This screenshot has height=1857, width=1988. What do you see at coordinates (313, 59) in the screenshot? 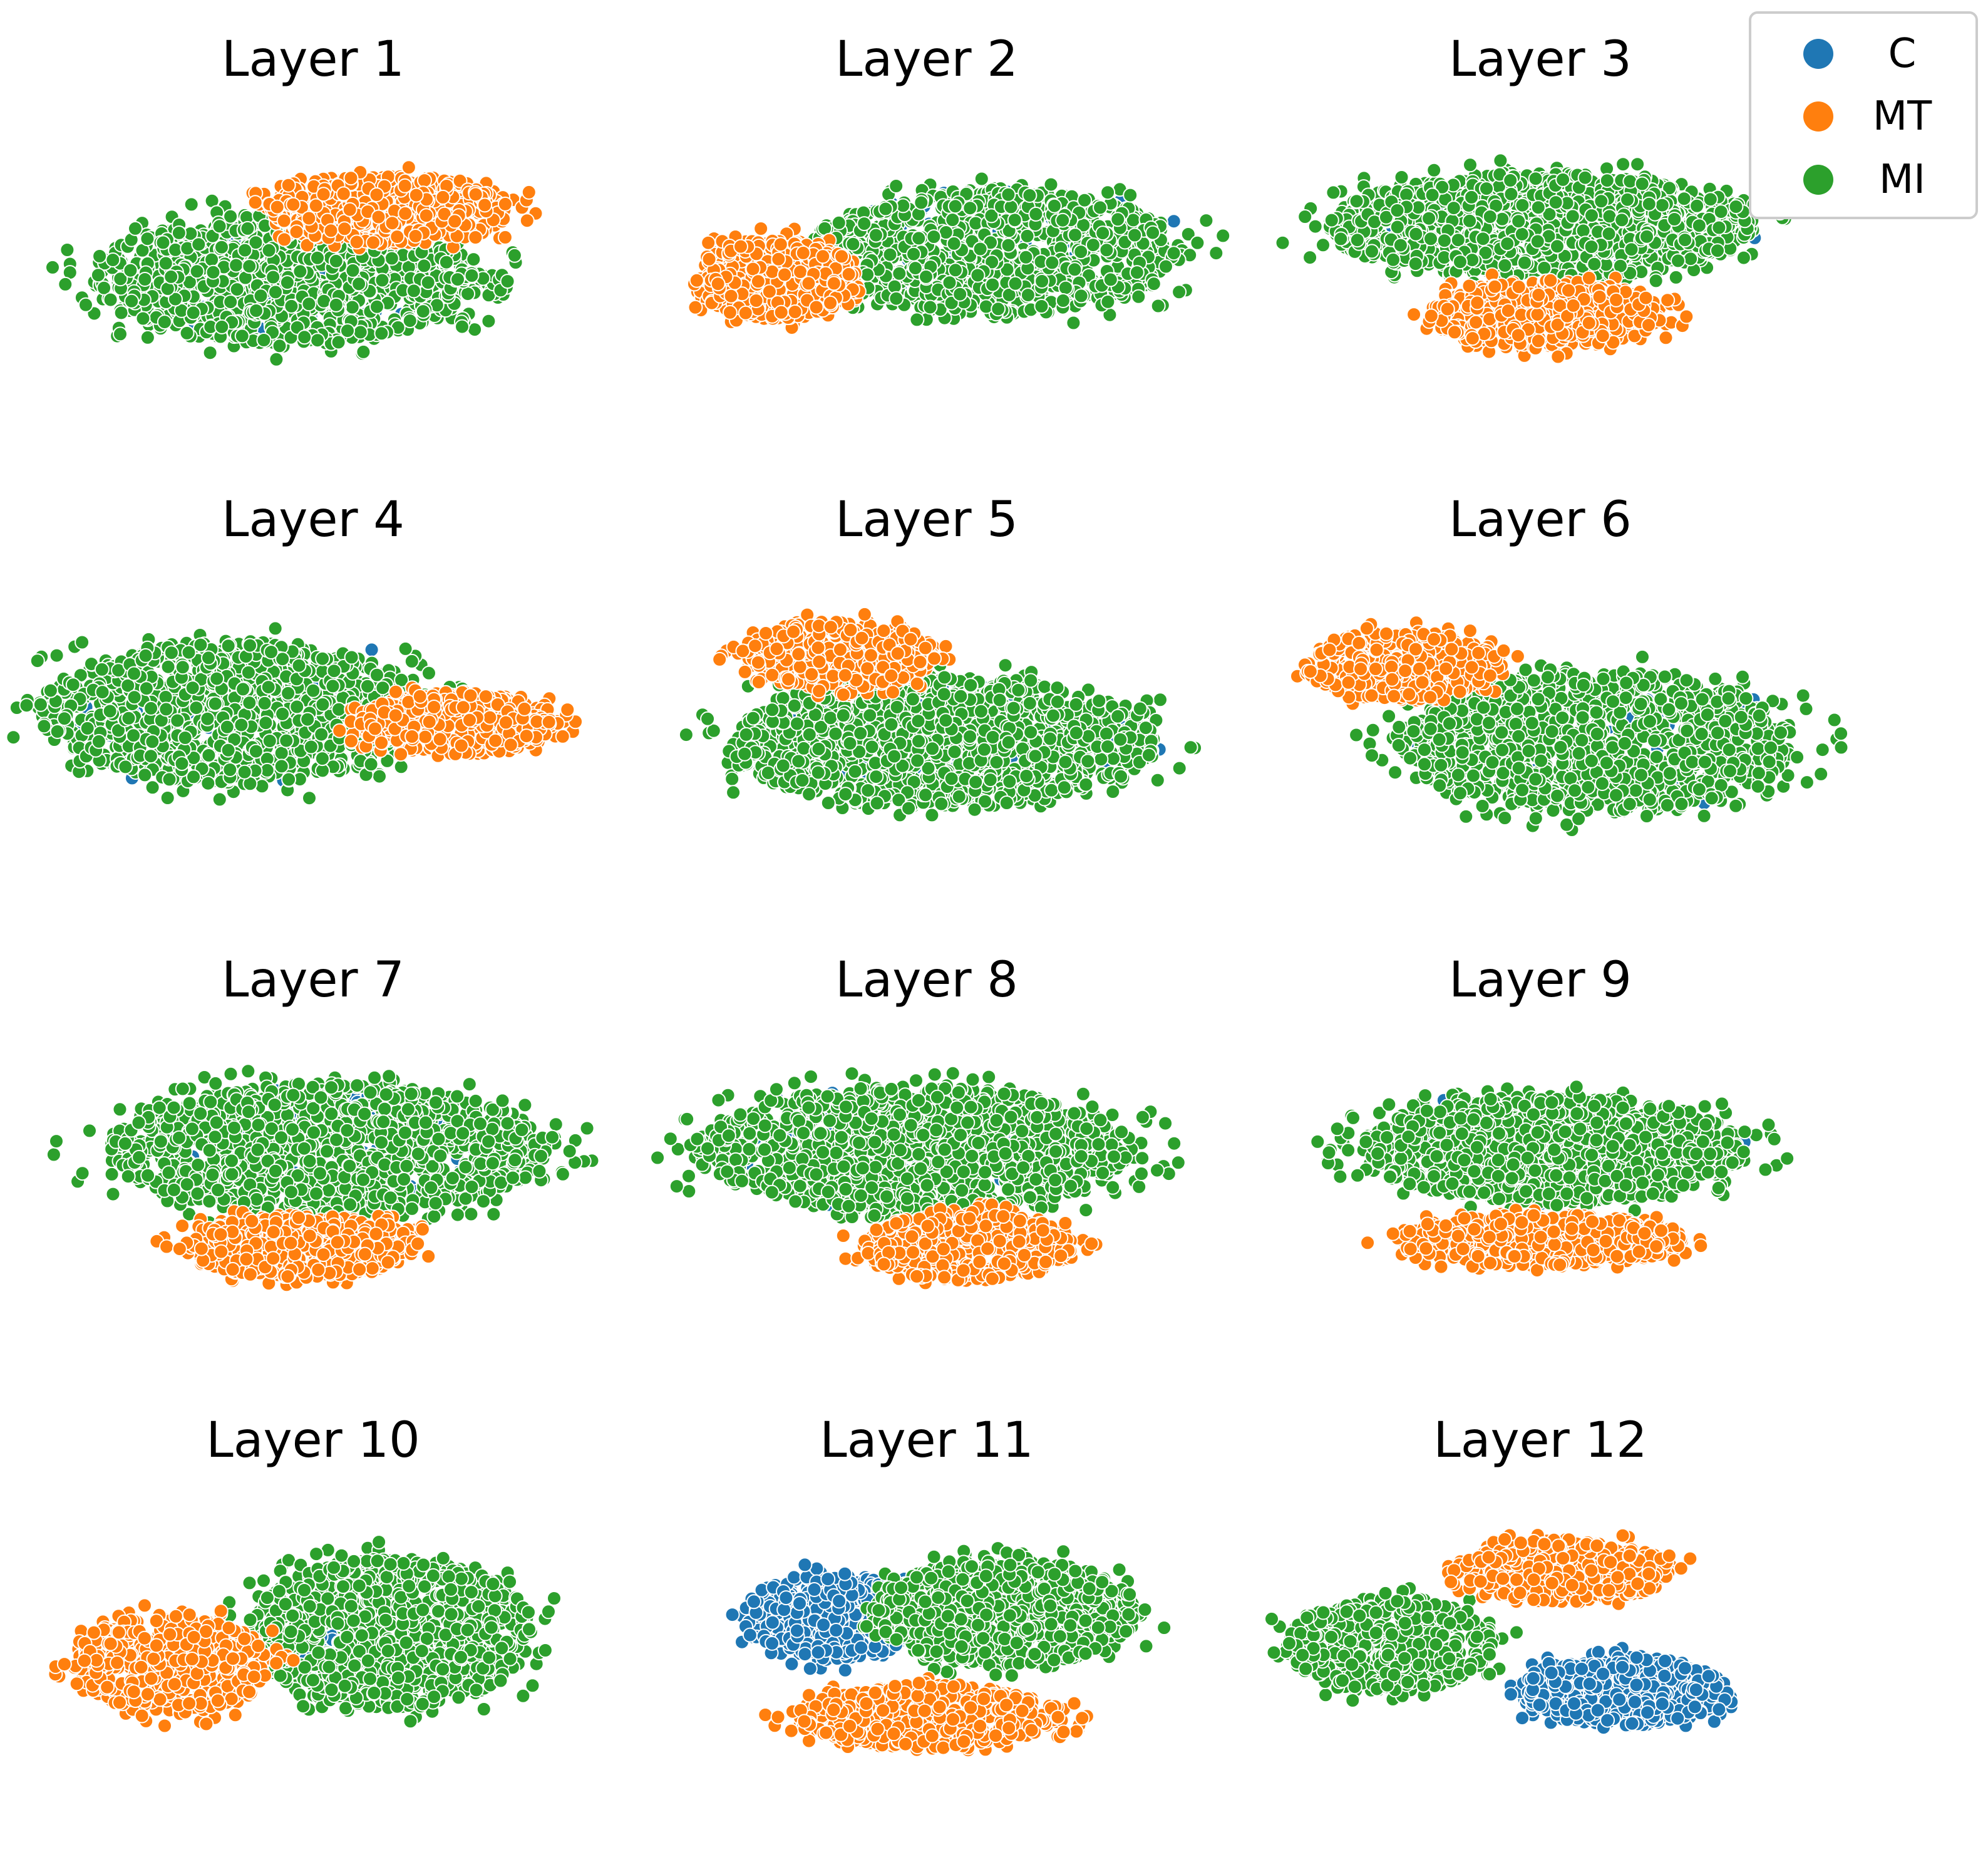
I see `panel-title: Layer 1` at bounding box center [313, 59].